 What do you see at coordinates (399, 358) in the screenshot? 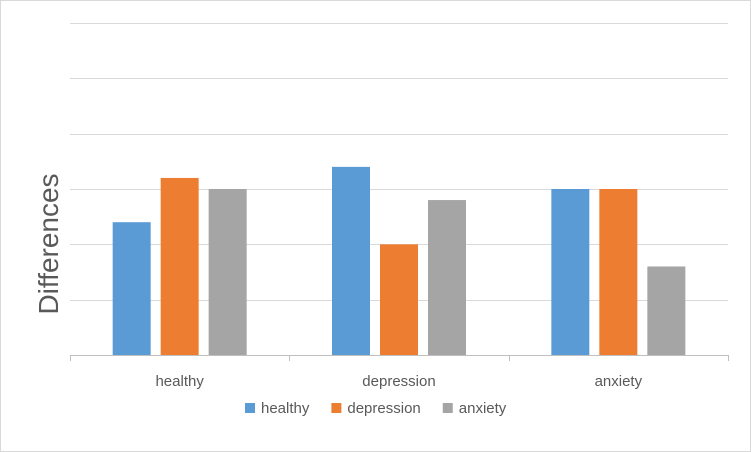
I see `x-axis` at bounding box center [399, 358].